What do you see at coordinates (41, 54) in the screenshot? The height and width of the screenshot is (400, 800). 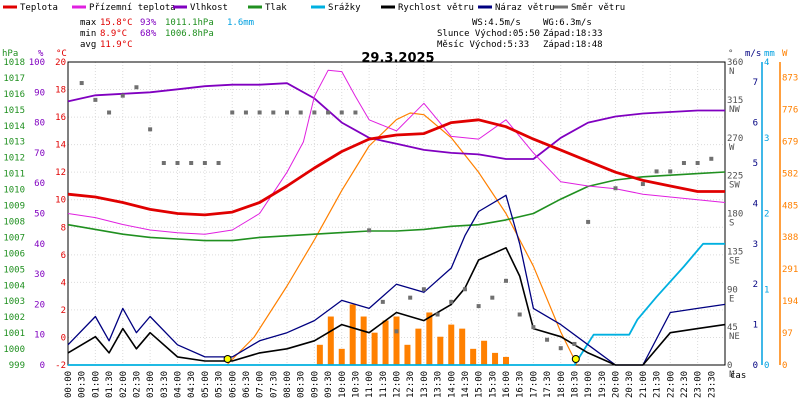 I see `humidity-unit: %` at bounding box center [41, 54].